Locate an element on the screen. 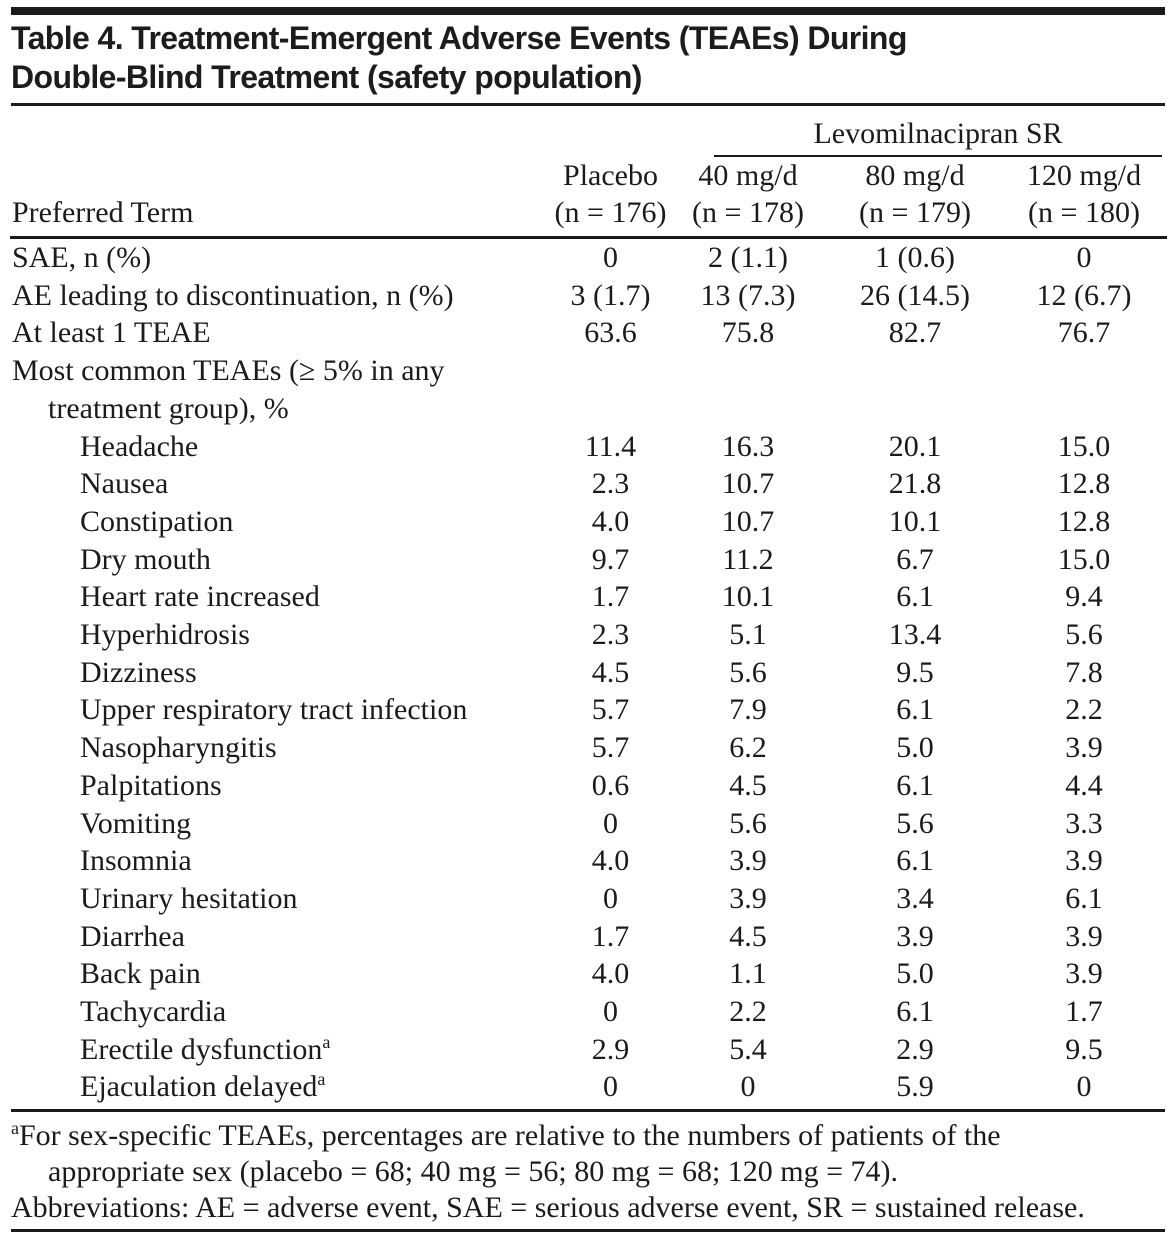 The height and width of the screenshot is (1236, 1167). row-label-text: At least 1 TEAE is located at coordinates (111, 333).